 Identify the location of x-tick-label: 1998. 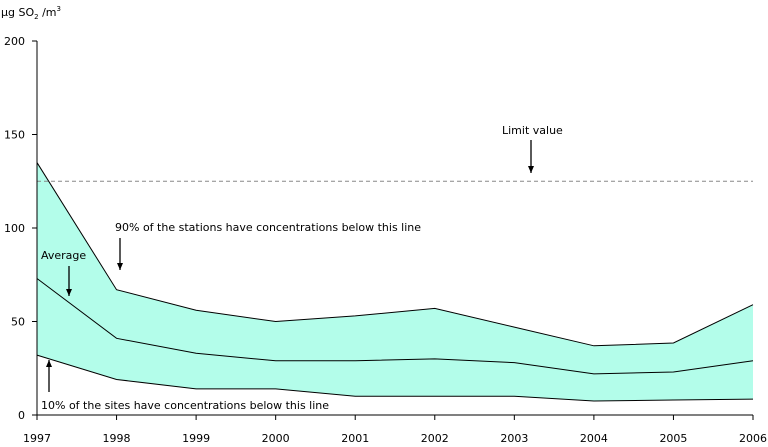
(117, 438).